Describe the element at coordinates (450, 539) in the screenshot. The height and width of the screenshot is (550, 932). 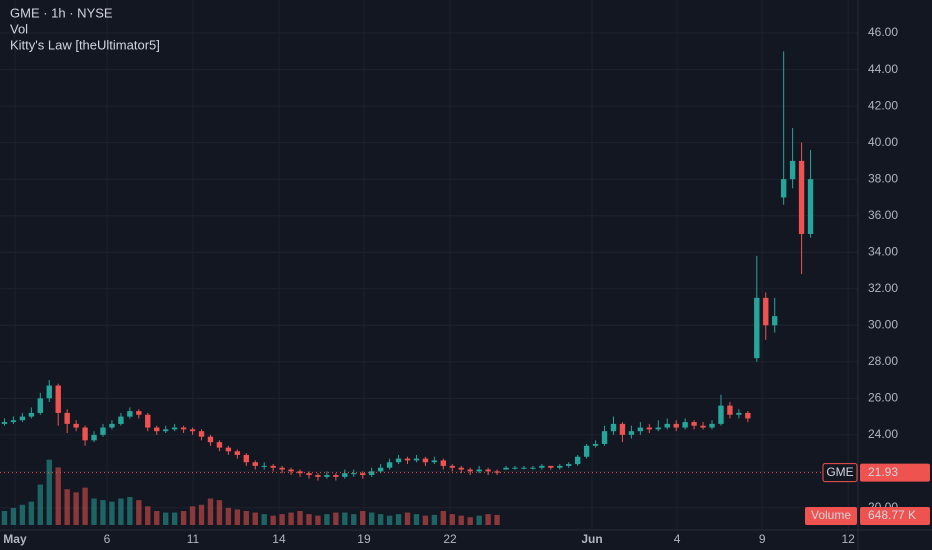
I see `x-tick-label: 22` at that location.